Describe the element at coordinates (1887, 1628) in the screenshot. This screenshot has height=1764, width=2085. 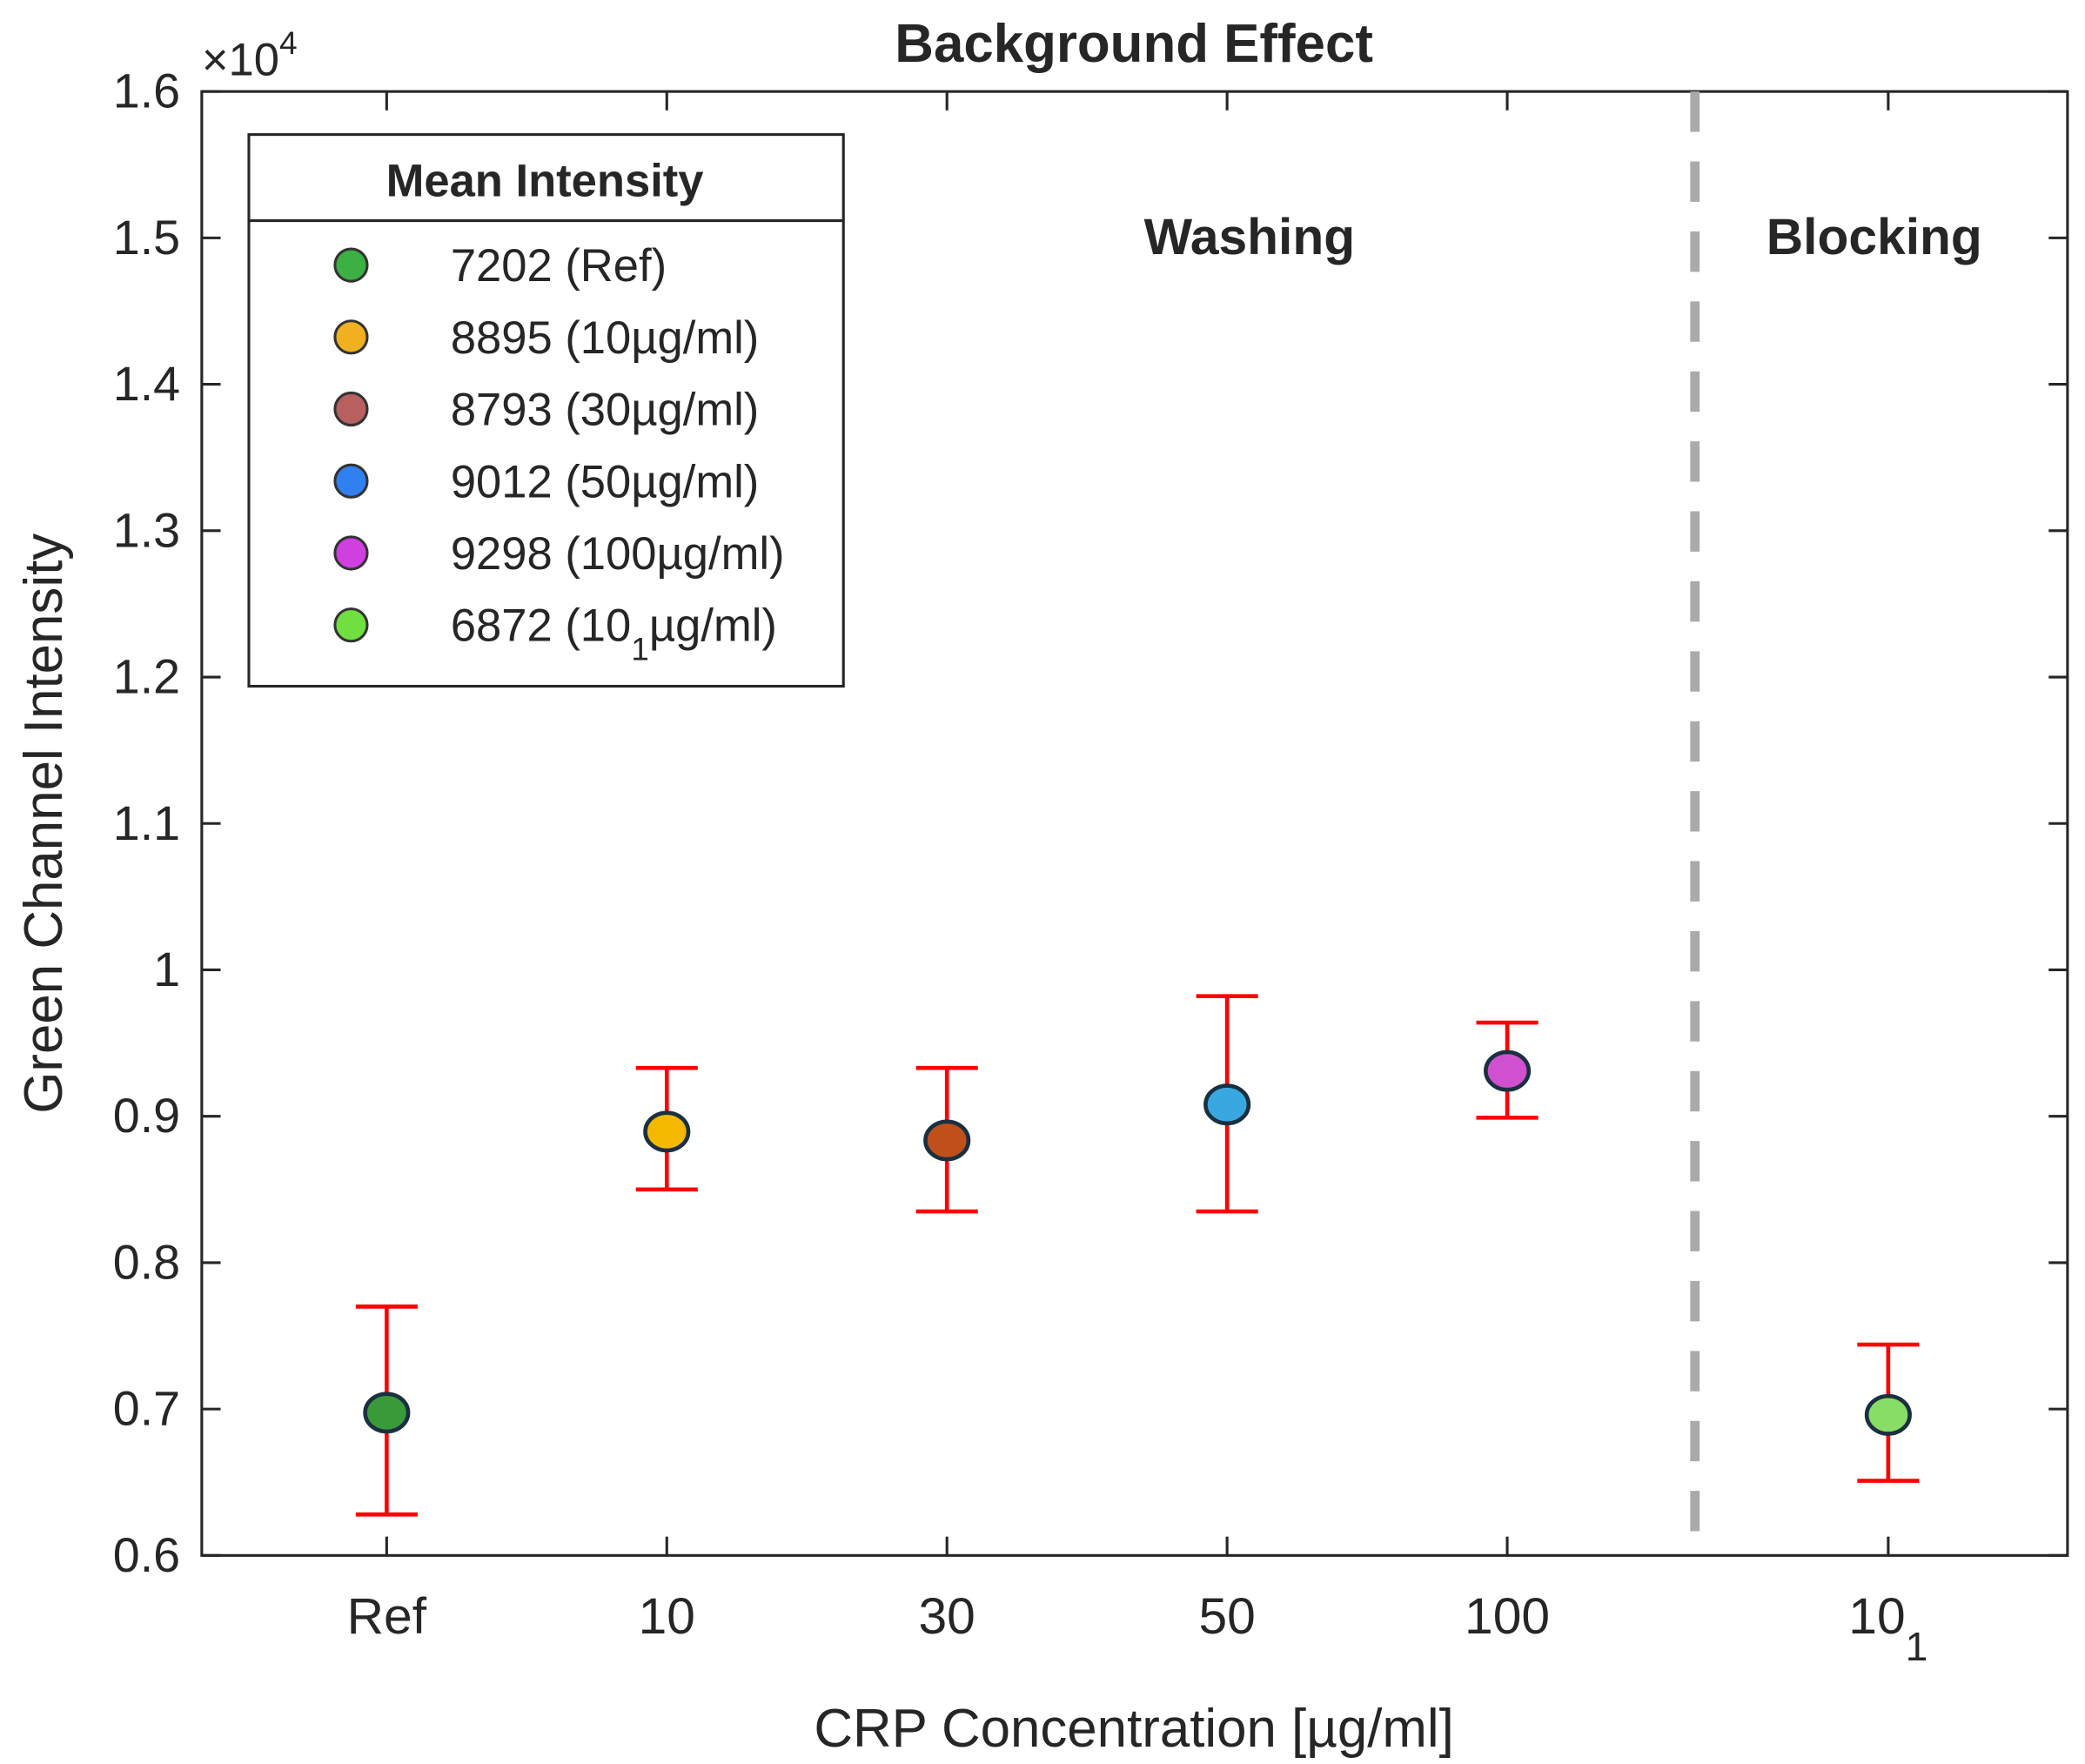
I see `x-tick-label: 10¹` at that location.